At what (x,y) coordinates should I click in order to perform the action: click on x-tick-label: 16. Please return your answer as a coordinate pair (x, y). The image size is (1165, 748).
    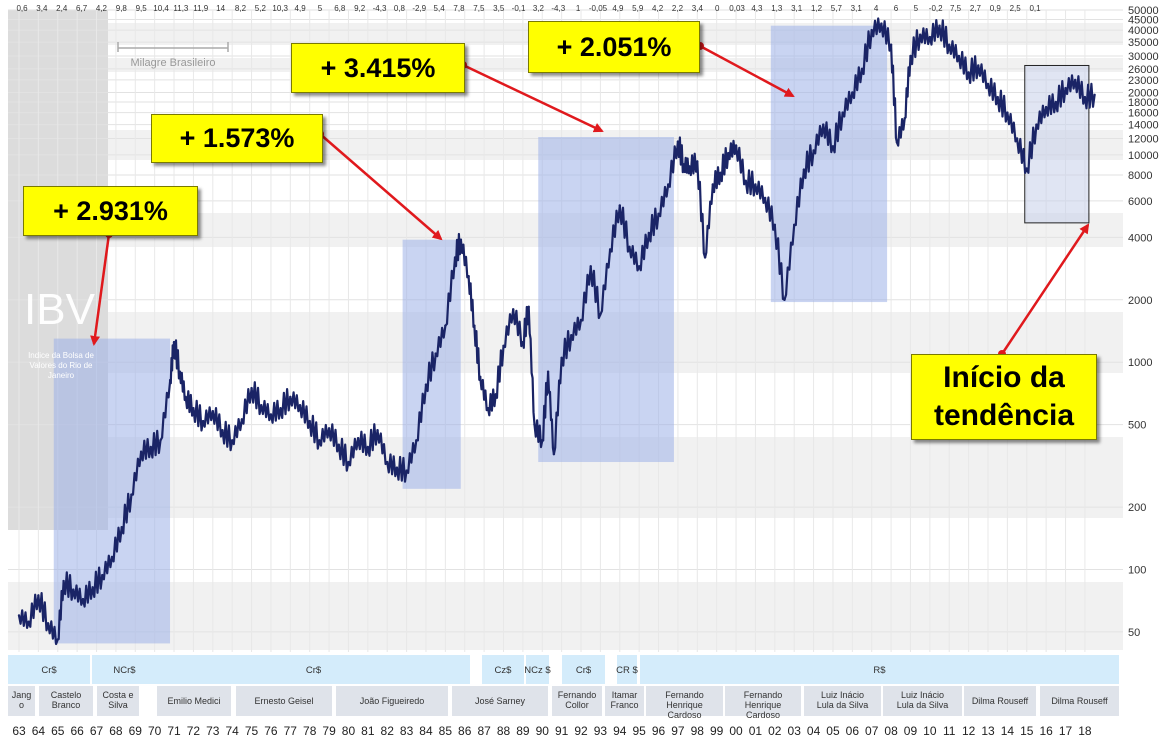
    Looking at the image, I should click on (1046, 731).